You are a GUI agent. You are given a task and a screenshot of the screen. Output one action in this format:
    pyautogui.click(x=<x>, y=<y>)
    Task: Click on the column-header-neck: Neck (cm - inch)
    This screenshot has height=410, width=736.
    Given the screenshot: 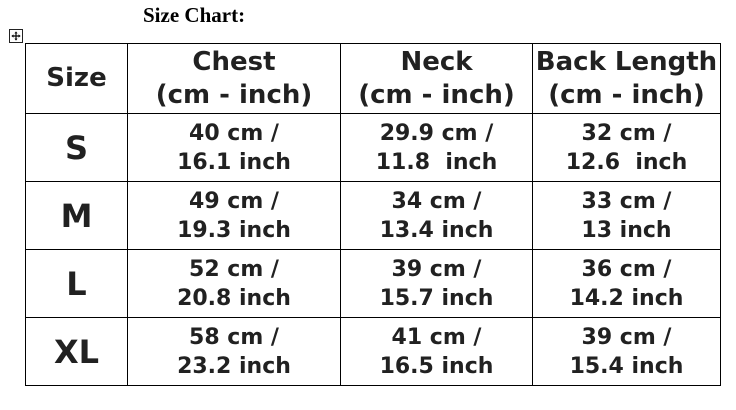 What is the action you would take?
    pyautogui.click(x=436, y=78)
    